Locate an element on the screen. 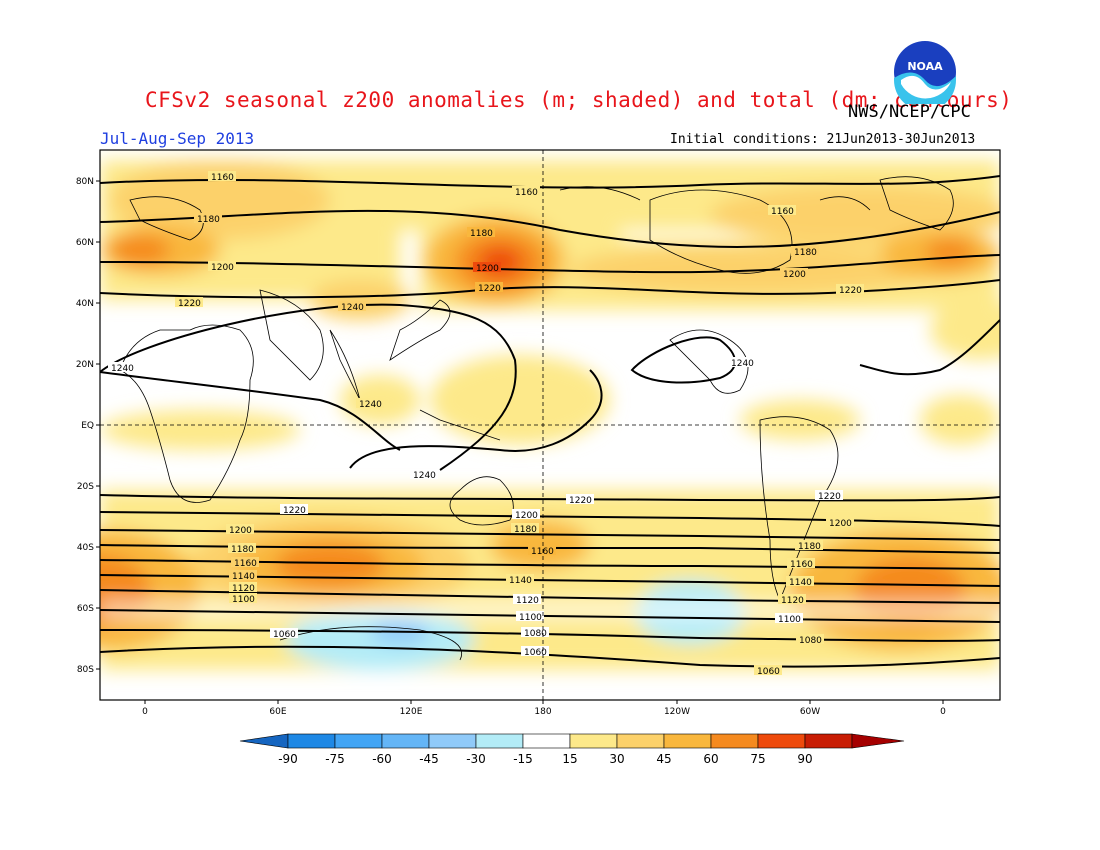  lon-label: 120W is located at coordinates (677, 712).